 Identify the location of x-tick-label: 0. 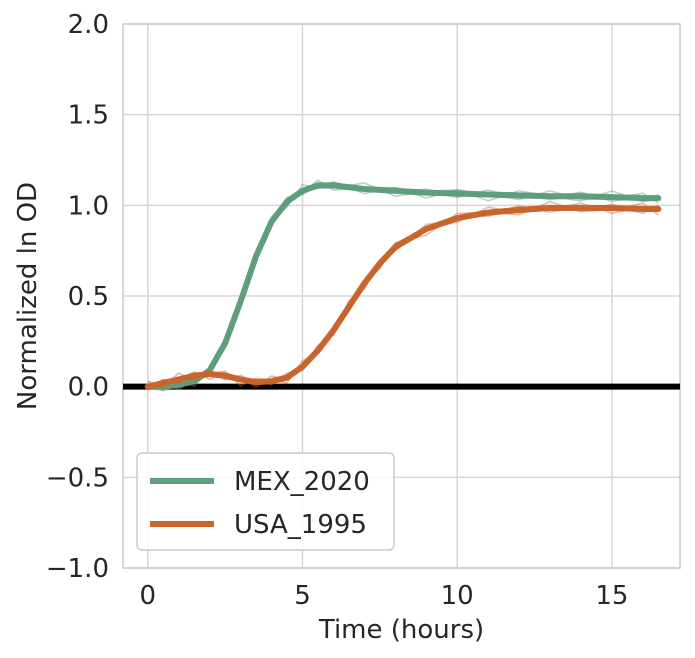
(147, 596).